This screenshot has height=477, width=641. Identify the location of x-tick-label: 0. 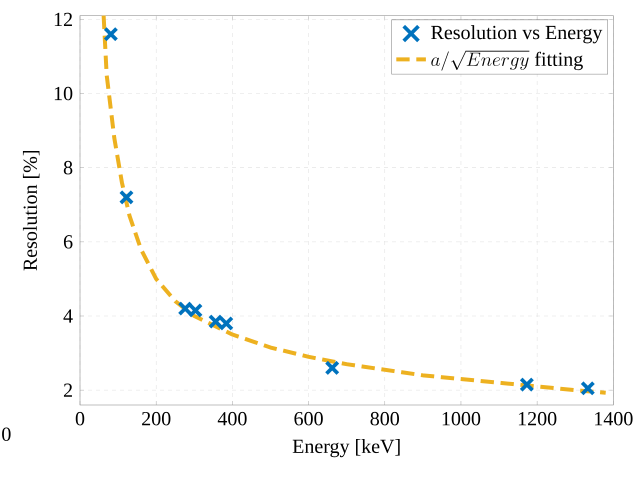
(80, 419).